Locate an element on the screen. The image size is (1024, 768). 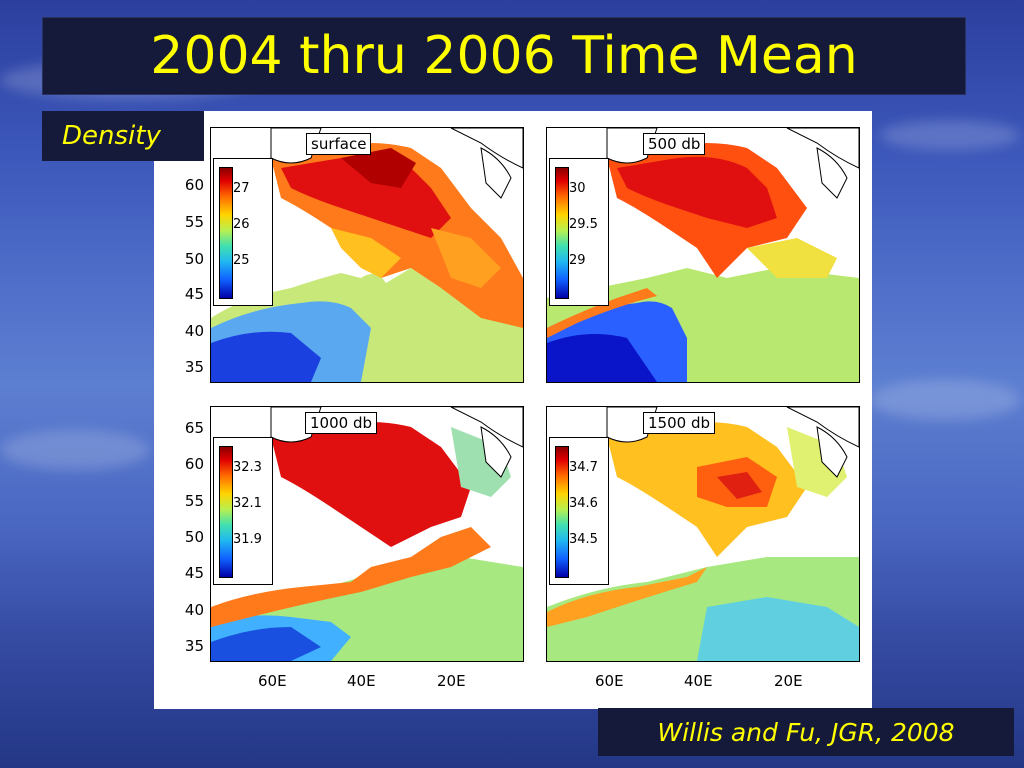
colorbar-tick: 34.6 is located at coordinates (583, 503).